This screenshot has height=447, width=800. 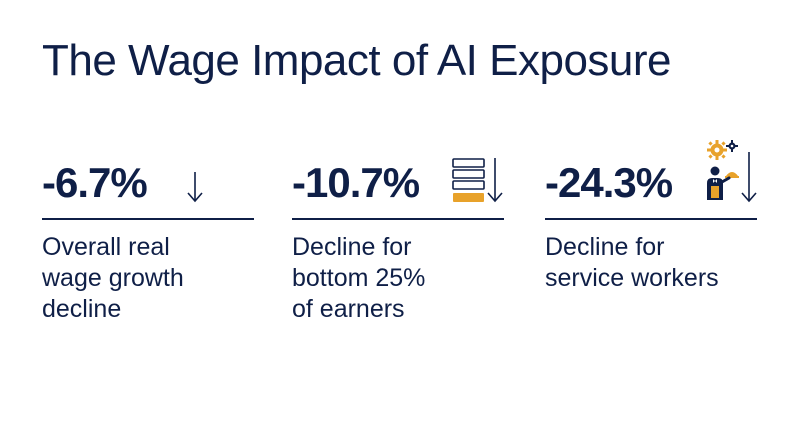 I want to click on gear-icon, so click(x=717, y=150).